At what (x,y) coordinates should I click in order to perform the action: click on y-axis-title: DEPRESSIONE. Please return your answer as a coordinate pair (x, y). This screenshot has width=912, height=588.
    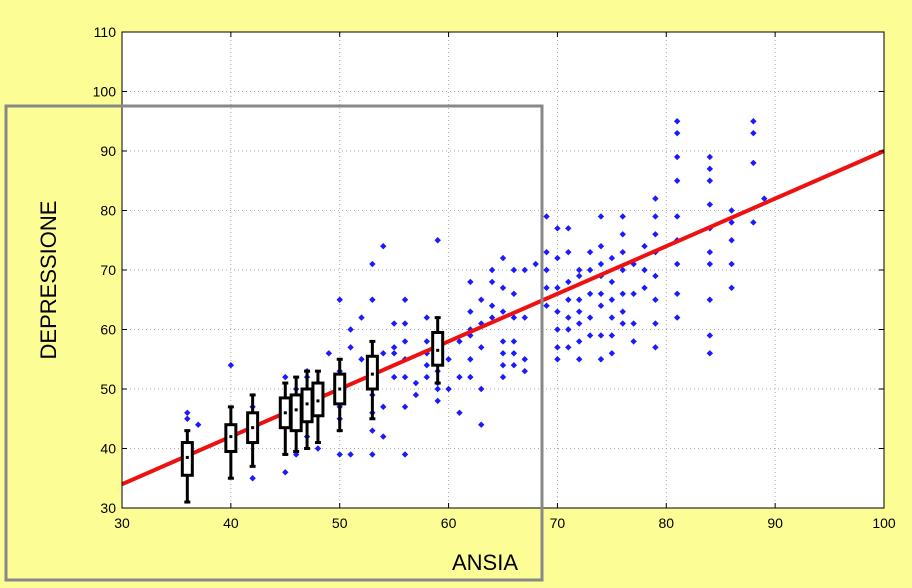
    Looking at the image, I should click on (48, 280).